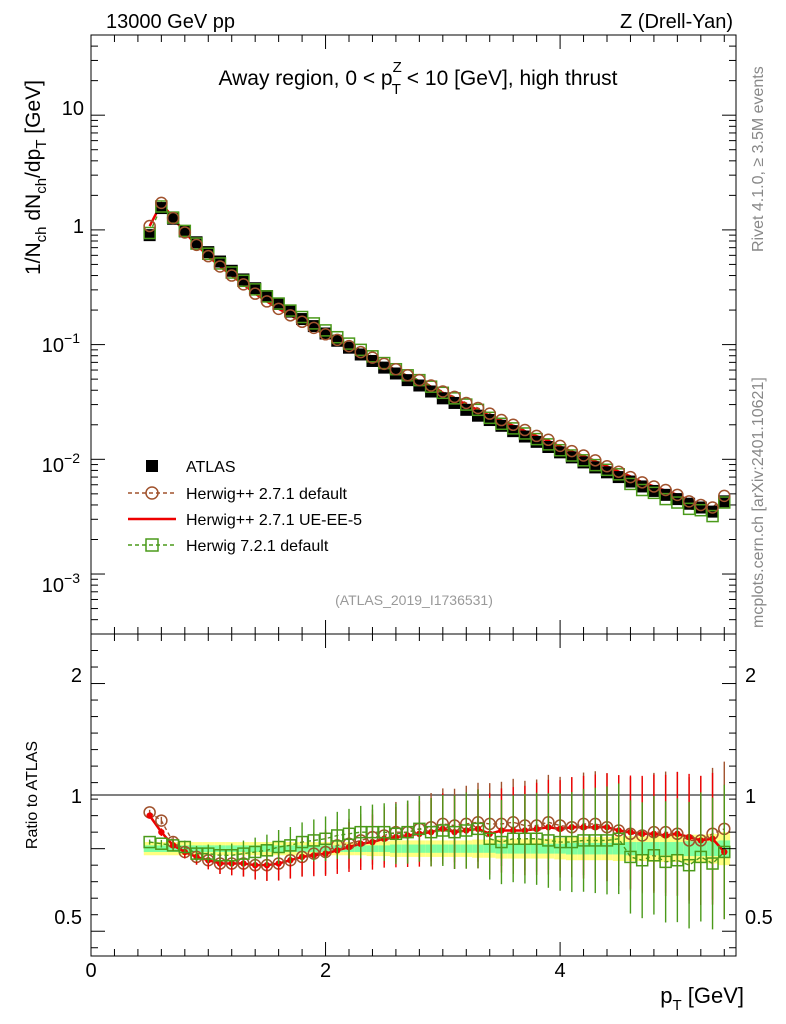  Describe the element at coordinates (36, 177) in the screenshot. I see `main-y-axis-label: 1/Nch dNch/dpT [GeV]` at that location.